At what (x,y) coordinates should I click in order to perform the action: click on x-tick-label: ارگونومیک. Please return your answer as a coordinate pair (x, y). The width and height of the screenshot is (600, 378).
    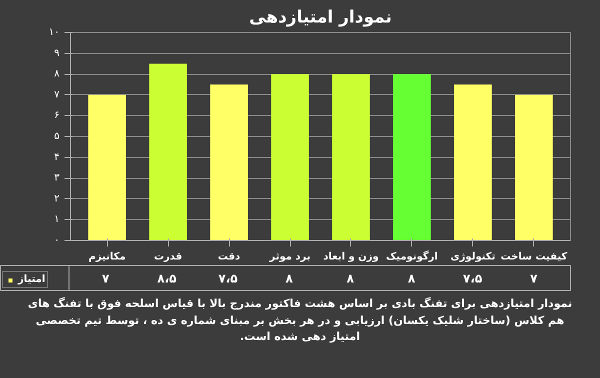
    Looking at the image, I should click on (412, 256).